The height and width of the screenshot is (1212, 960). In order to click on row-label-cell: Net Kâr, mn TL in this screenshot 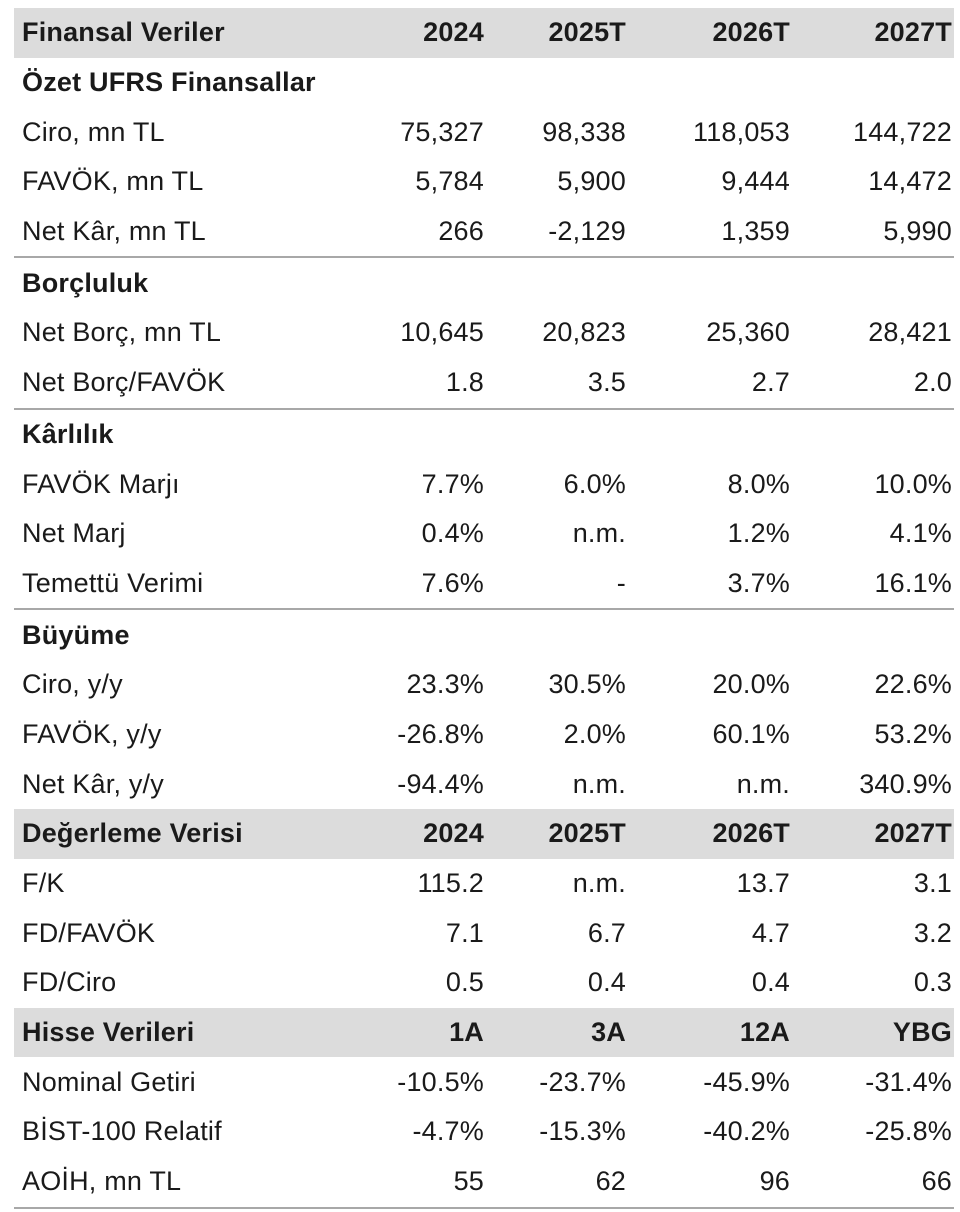, I will do `click(174, 232)`.